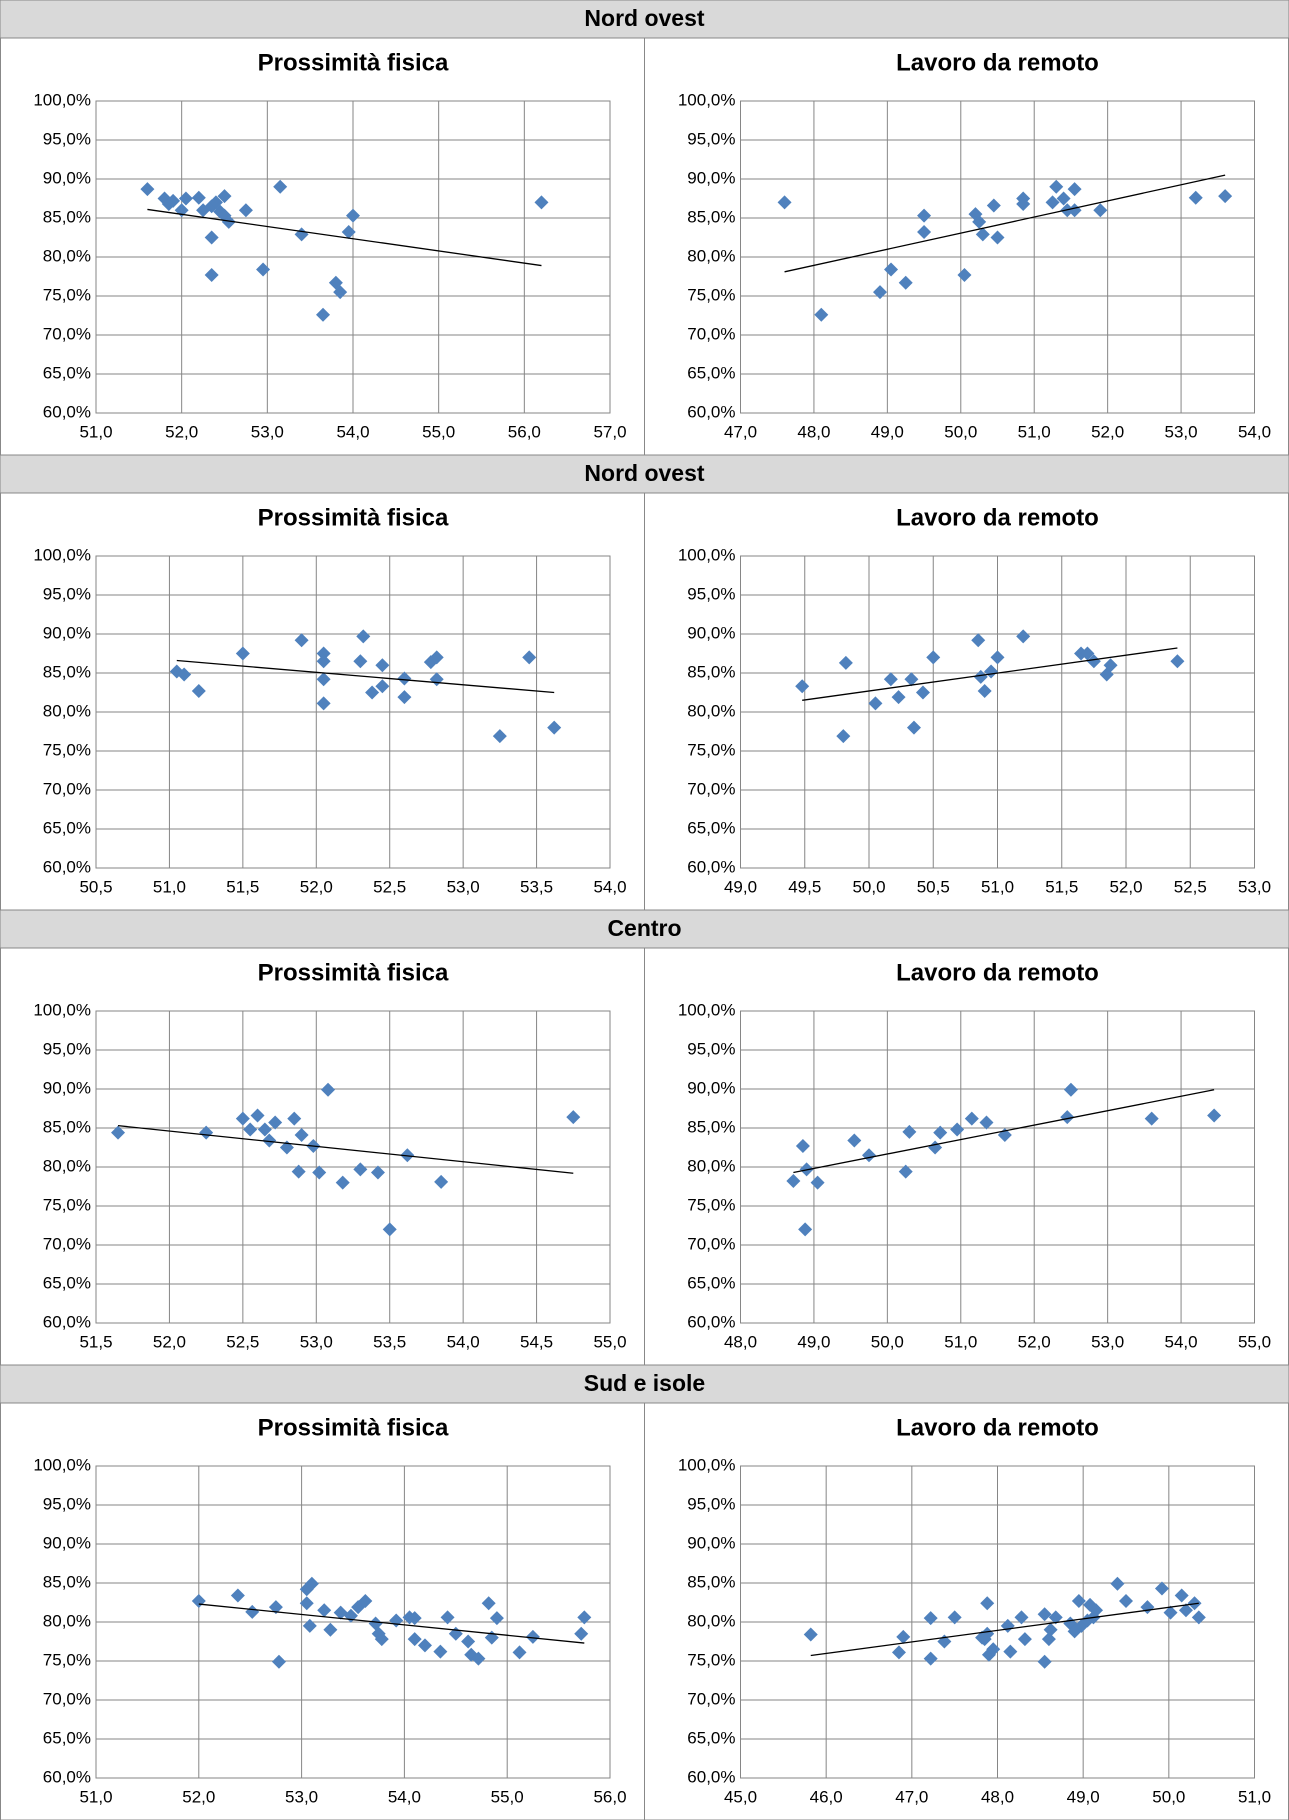 Image resolution: width=1289 pixels, height=1820 pixels. I want to click on chart-title: Lavoro da remoto, so click(997, 1427).